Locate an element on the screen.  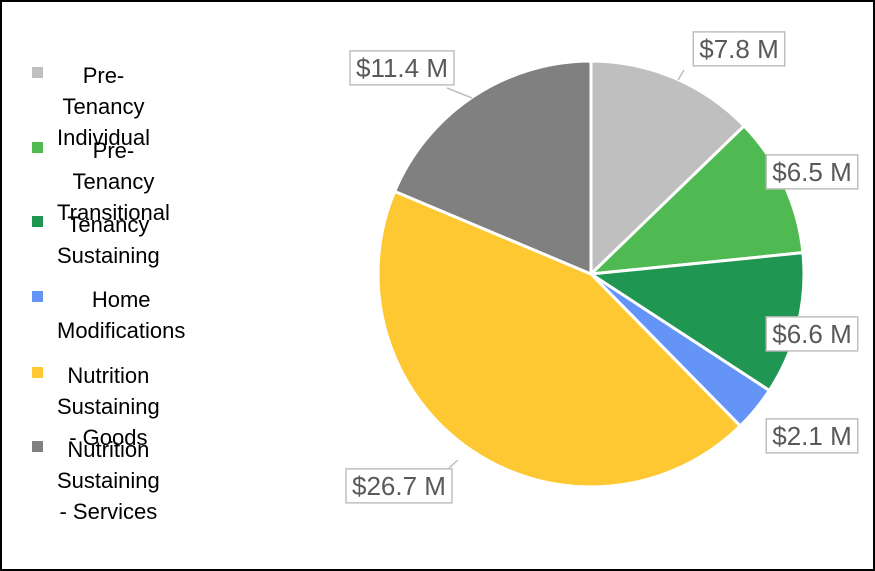
legend-label: Pre-Tenancy Individual is located at coordinates (103, 106).